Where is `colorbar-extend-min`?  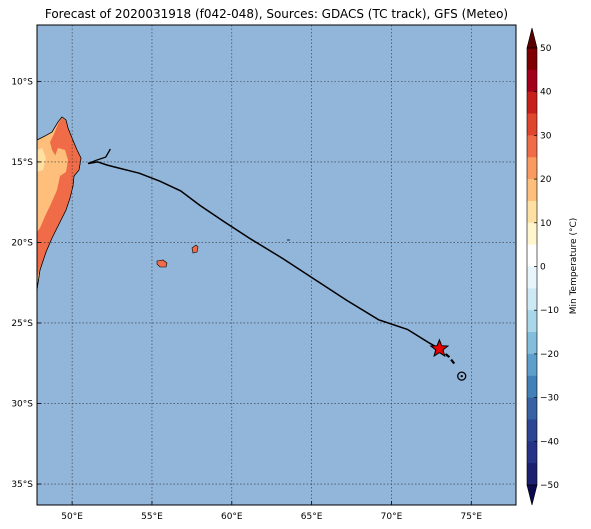
colorbar-extend-min is located at coordinates (532, 495).